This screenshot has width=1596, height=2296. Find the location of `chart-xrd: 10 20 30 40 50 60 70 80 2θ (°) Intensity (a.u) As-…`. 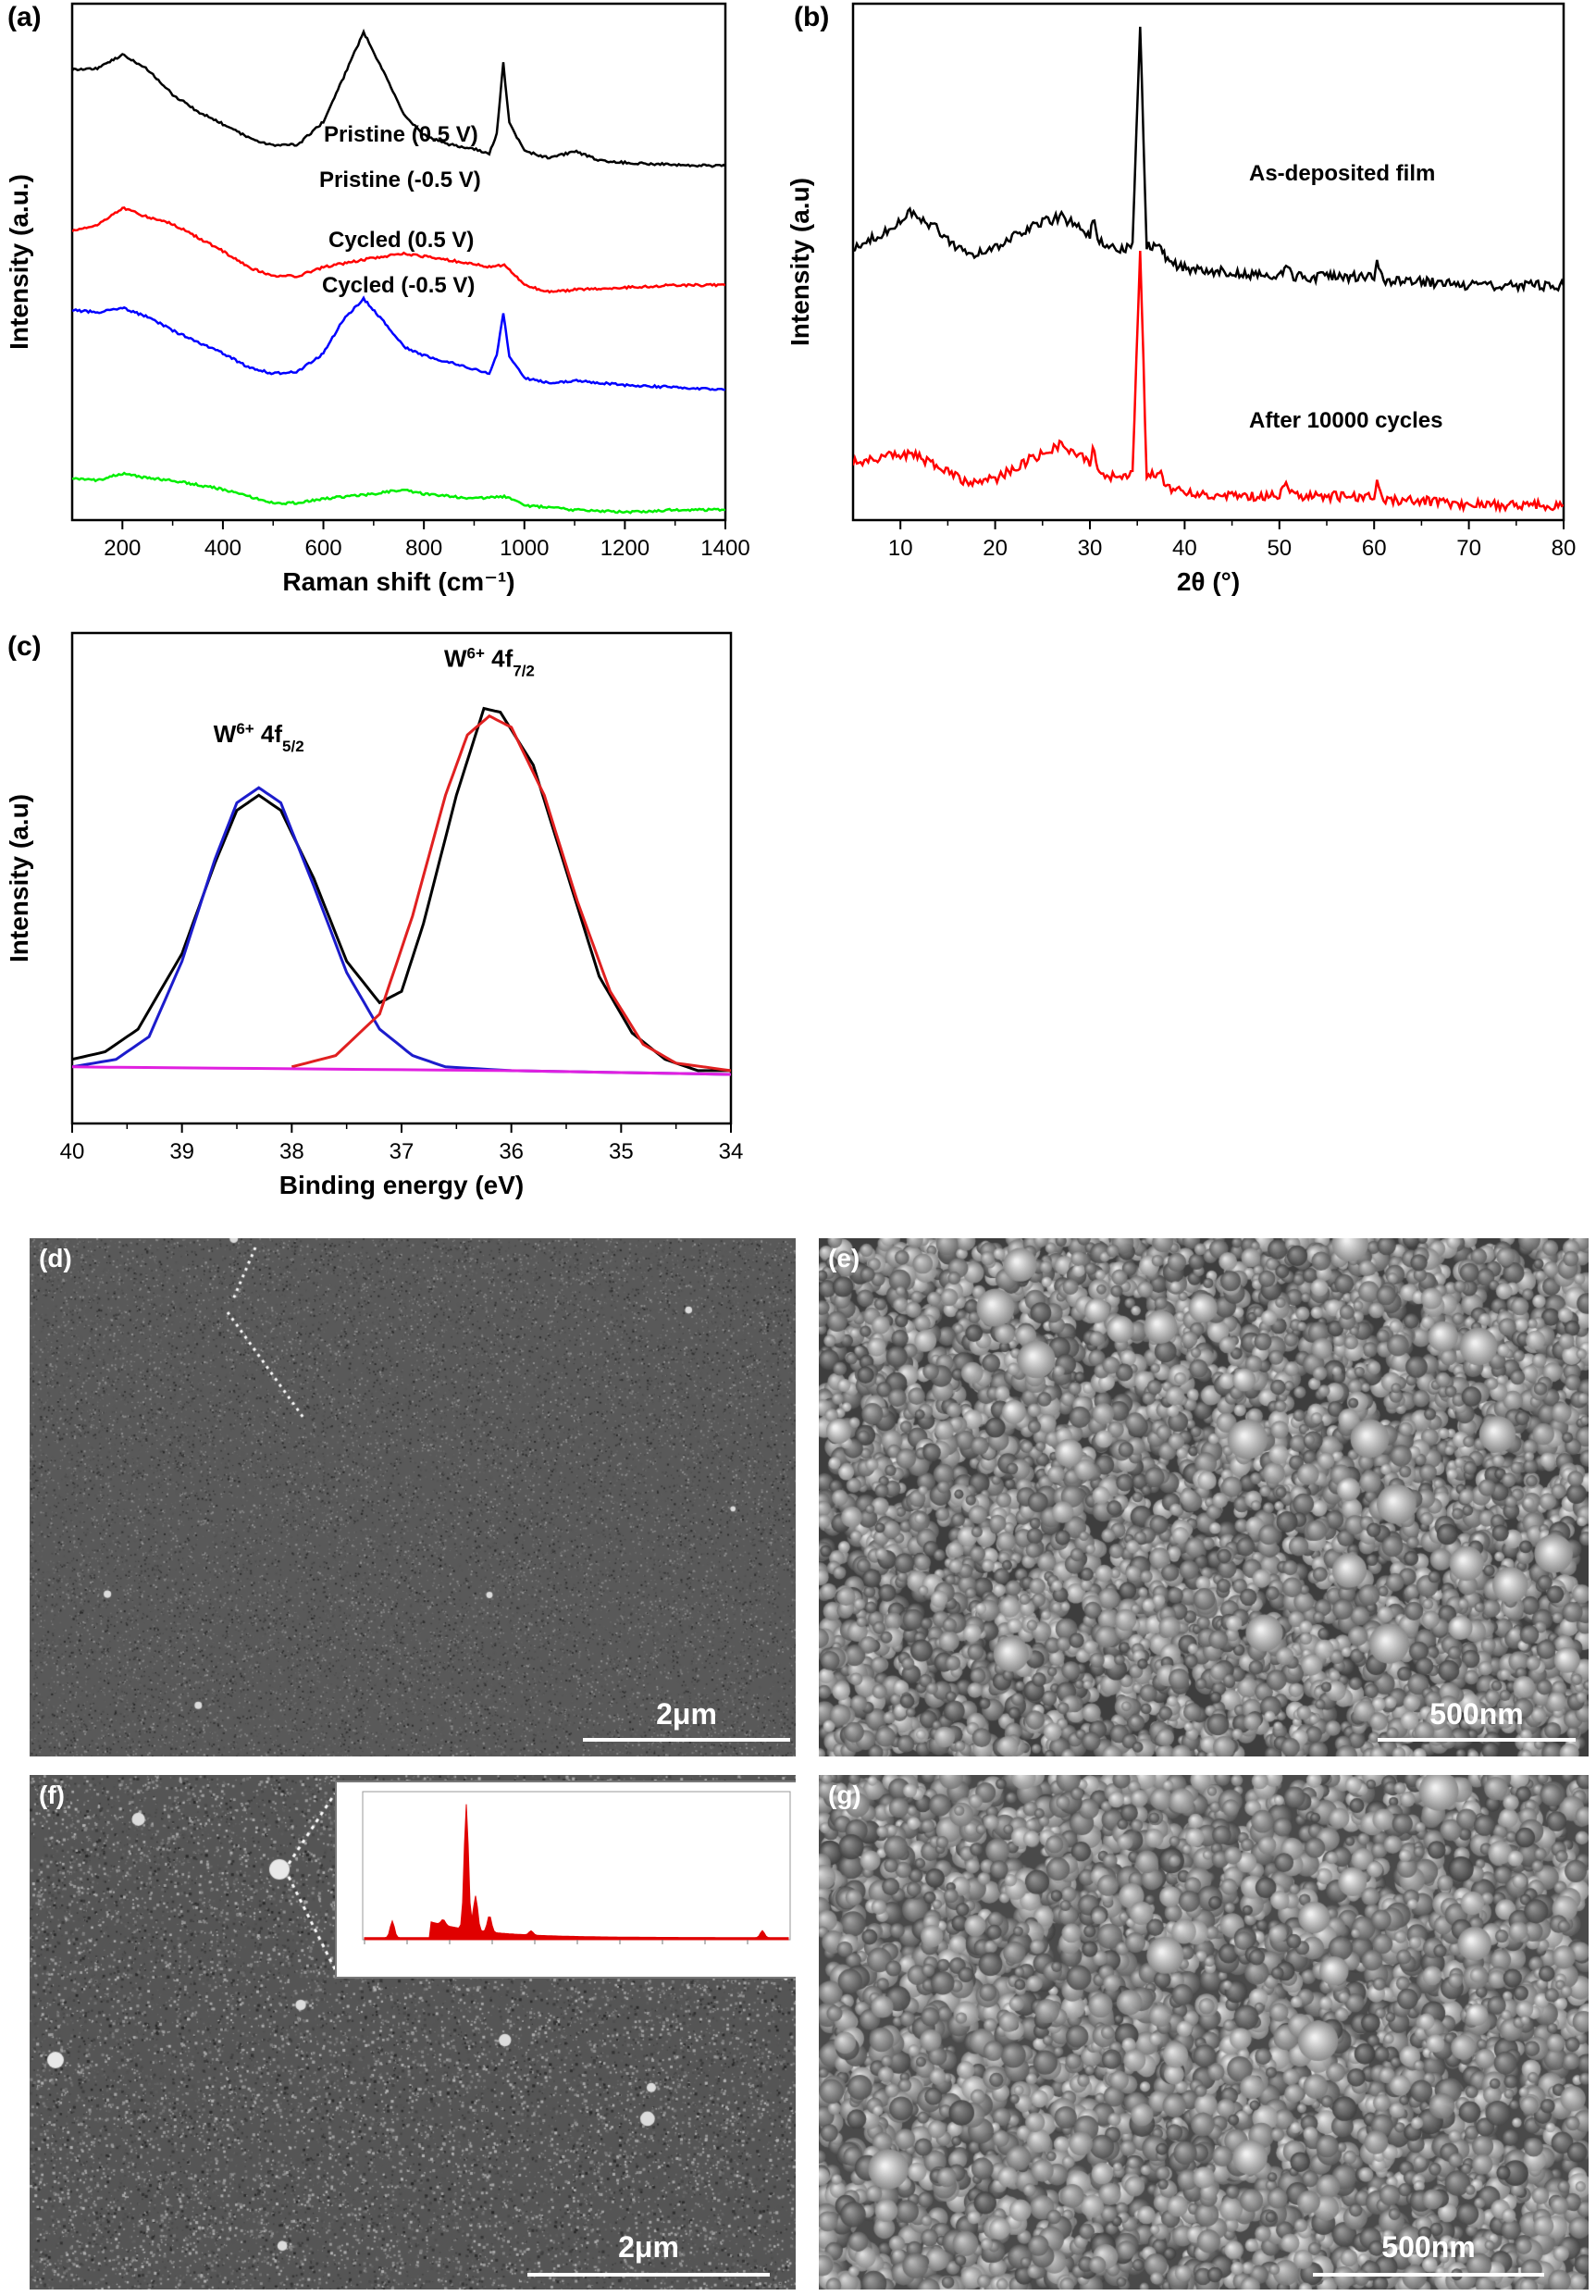

chart-xrd: 10 20 30 40 50 60 70 80 2θ (°) Intensity (a.u) As-… is located at coordinates (1181, 299).